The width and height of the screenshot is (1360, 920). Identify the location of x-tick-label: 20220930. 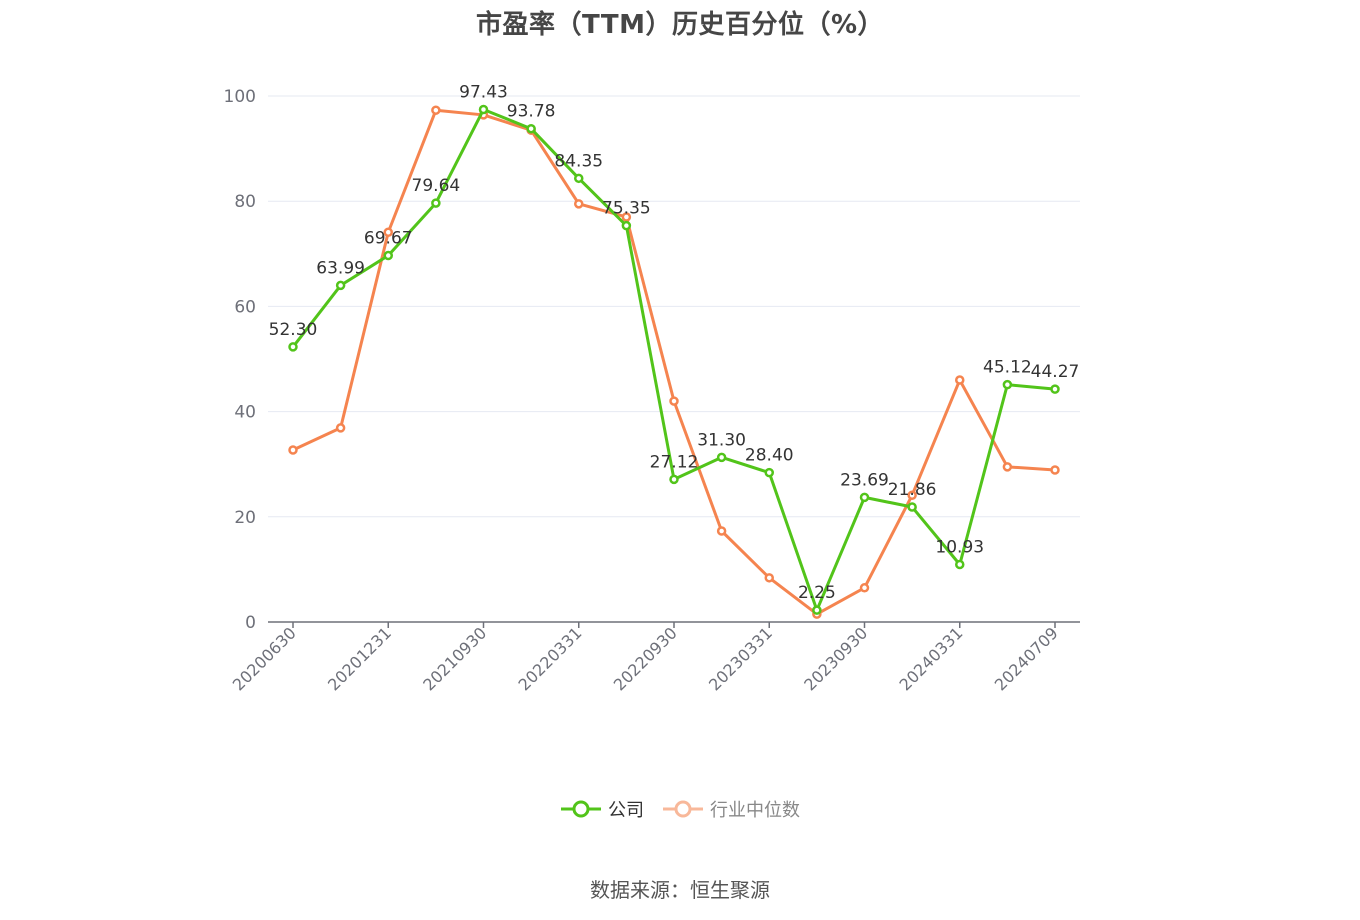
(645, 658).